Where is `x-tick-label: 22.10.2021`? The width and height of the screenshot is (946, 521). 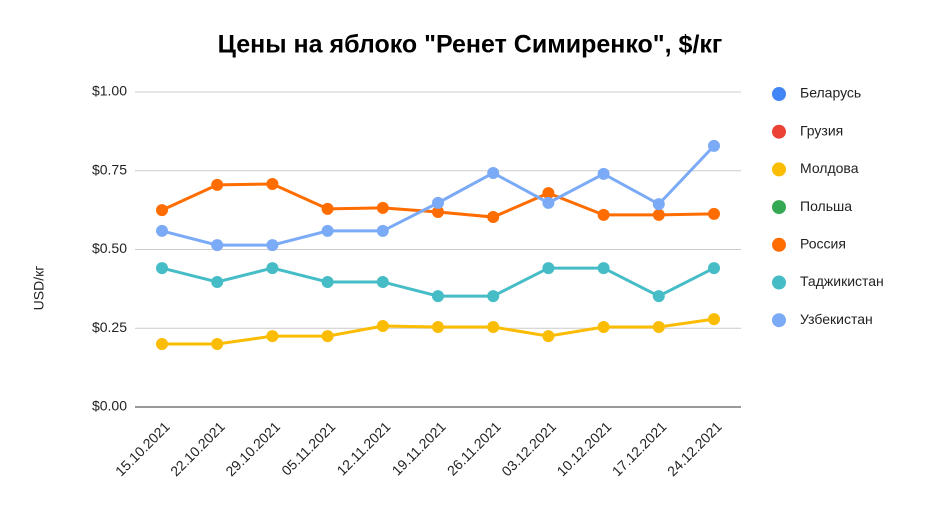
x-tick-label: 22.10.2021 is located at coordinates (197, 448).